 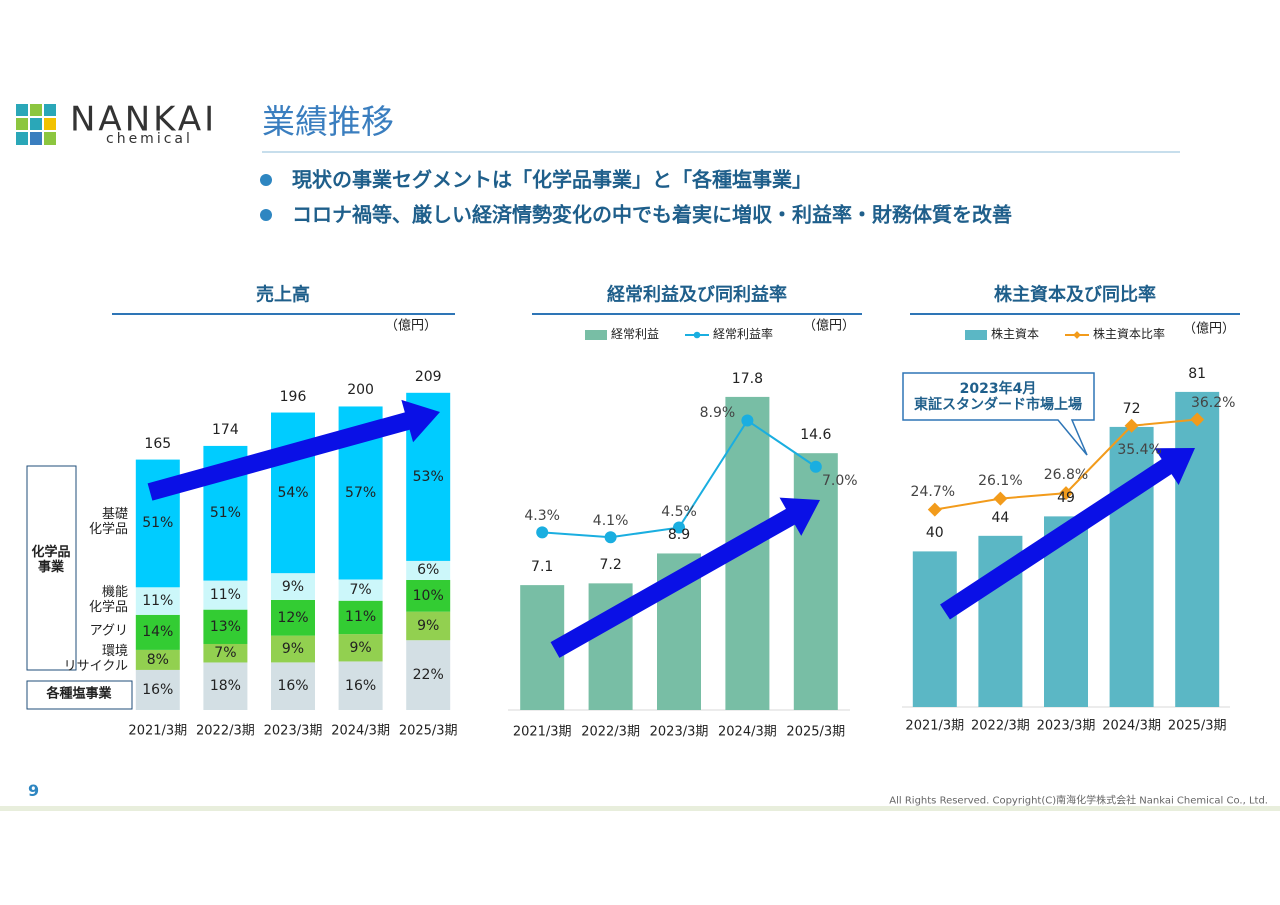 What do you see at coordinates (36, 124) in the screenshot?
I see `logo-icon` at bounding box center [36, 124].